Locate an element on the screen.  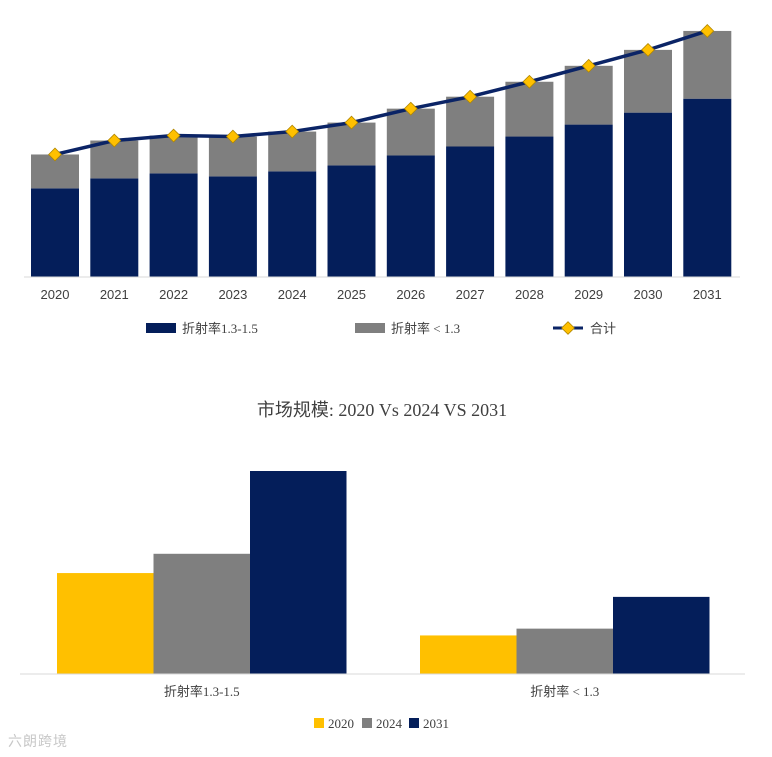
bar-series1-2029 is located at coordinates (588, 200).